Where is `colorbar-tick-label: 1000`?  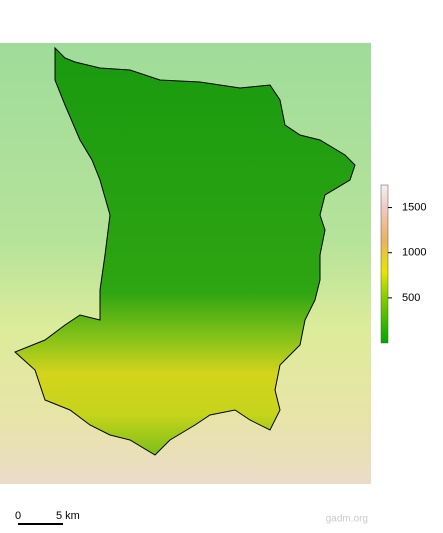 colorbar-tick-label: 1000 is located at coordinates (414, 253).